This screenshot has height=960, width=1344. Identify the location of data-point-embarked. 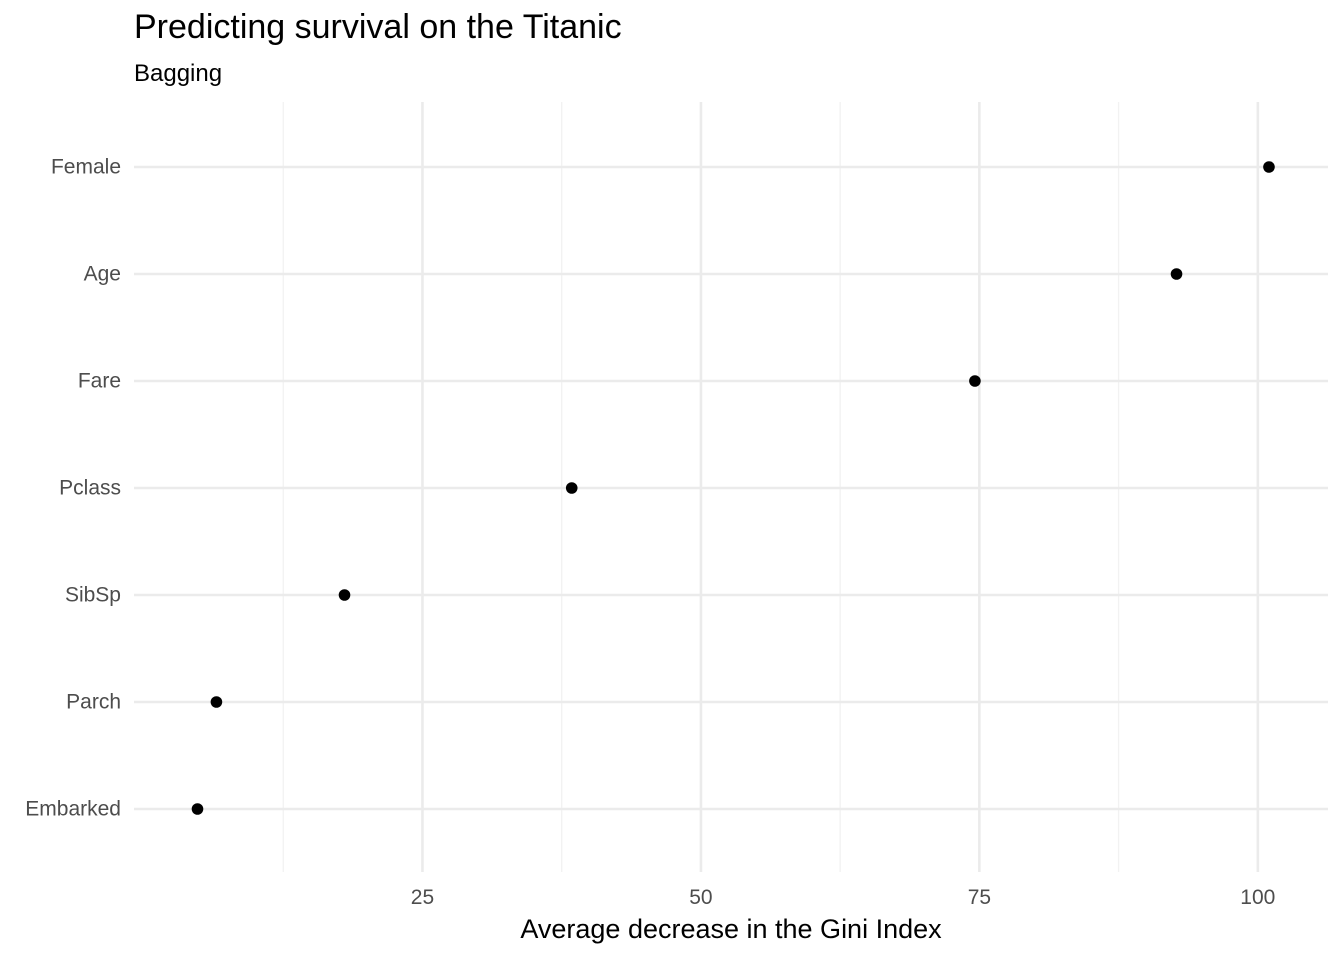
(197, 809).